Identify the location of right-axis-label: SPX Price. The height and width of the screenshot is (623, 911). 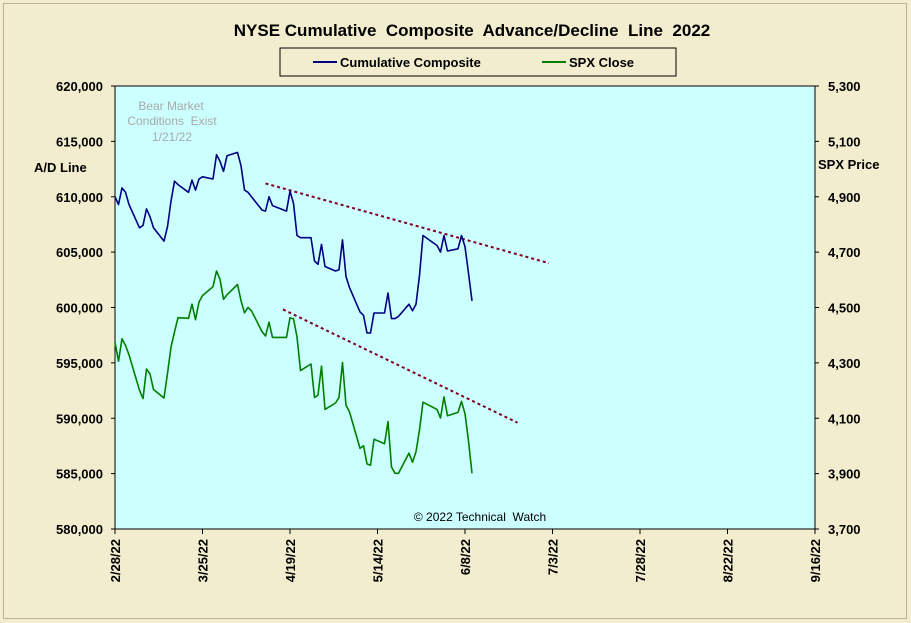
(848, 164).